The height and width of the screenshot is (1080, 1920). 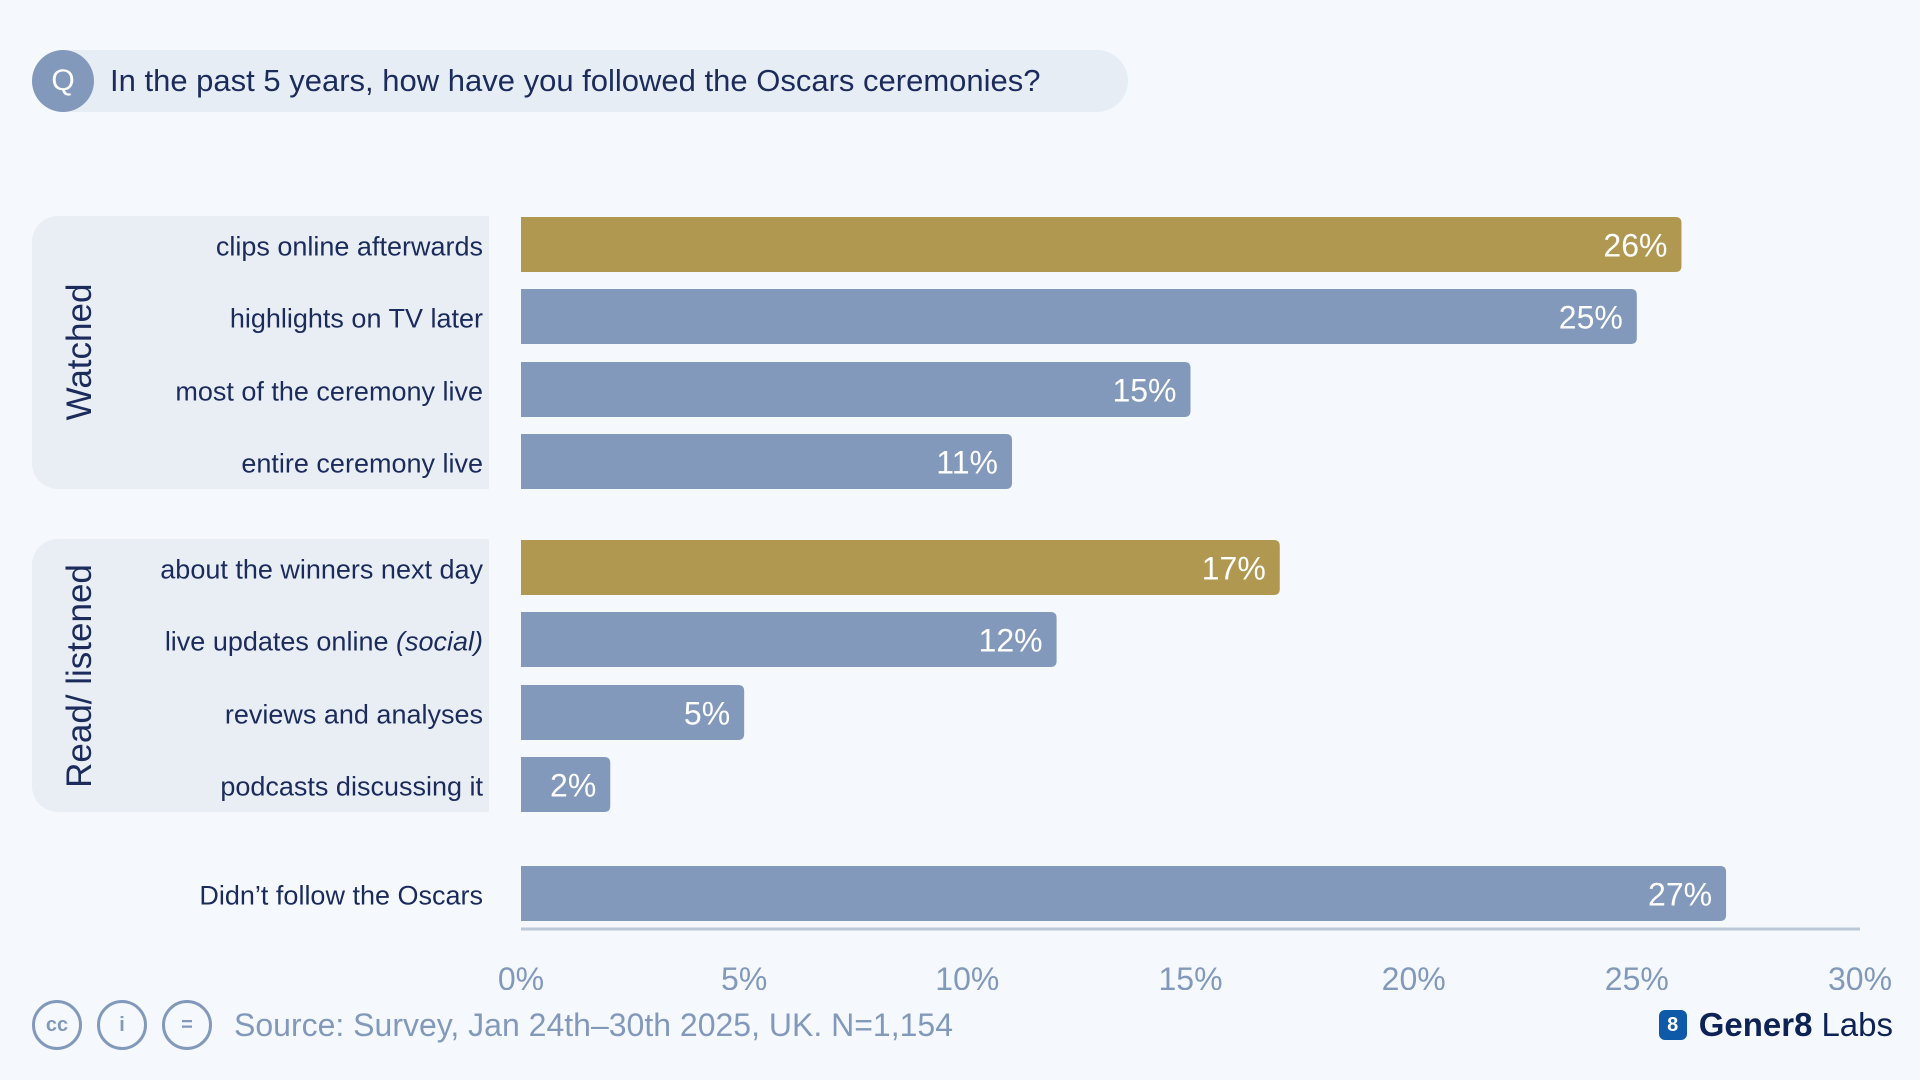 What do you see at coordinates (321, 570) in the screenshot?
I see `category-label-4: about the winners next day` at bounding box center [321, 570].